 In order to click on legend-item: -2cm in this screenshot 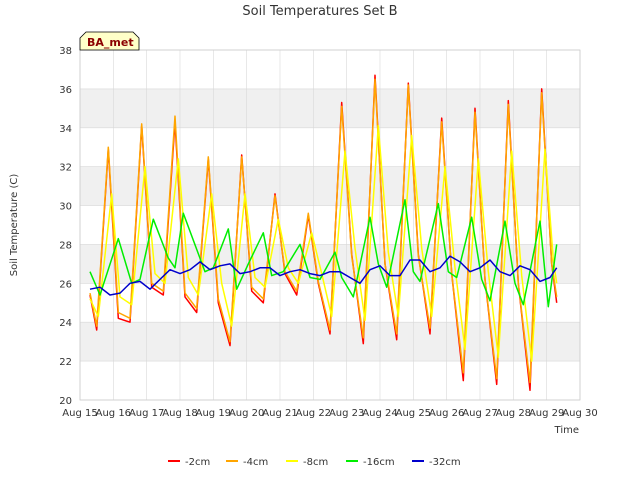, I will do `click(189, 462)`.